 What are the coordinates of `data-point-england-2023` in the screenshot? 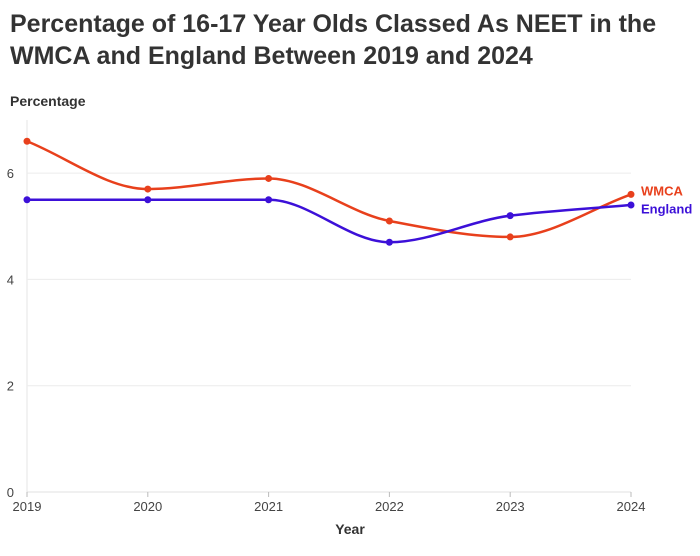 It's located at (510, 216).